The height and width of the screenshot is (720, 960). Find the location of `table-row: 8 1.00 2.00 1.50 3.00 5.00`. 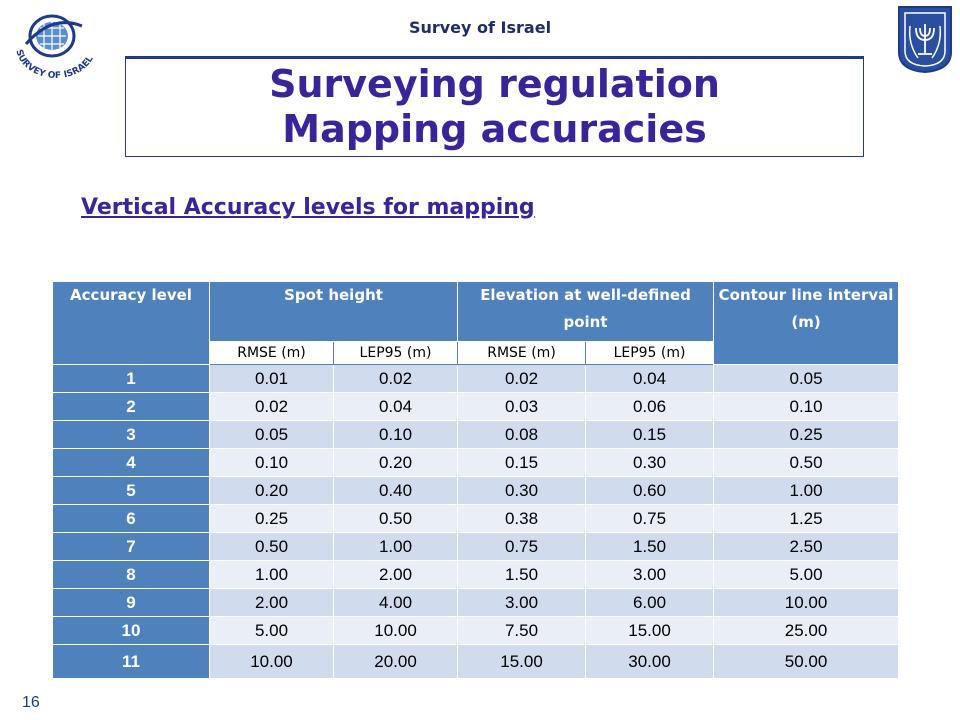

table-row: 8 1.00 2.00 1.50 3.00 5.00 is located at coordinates (476, 574).